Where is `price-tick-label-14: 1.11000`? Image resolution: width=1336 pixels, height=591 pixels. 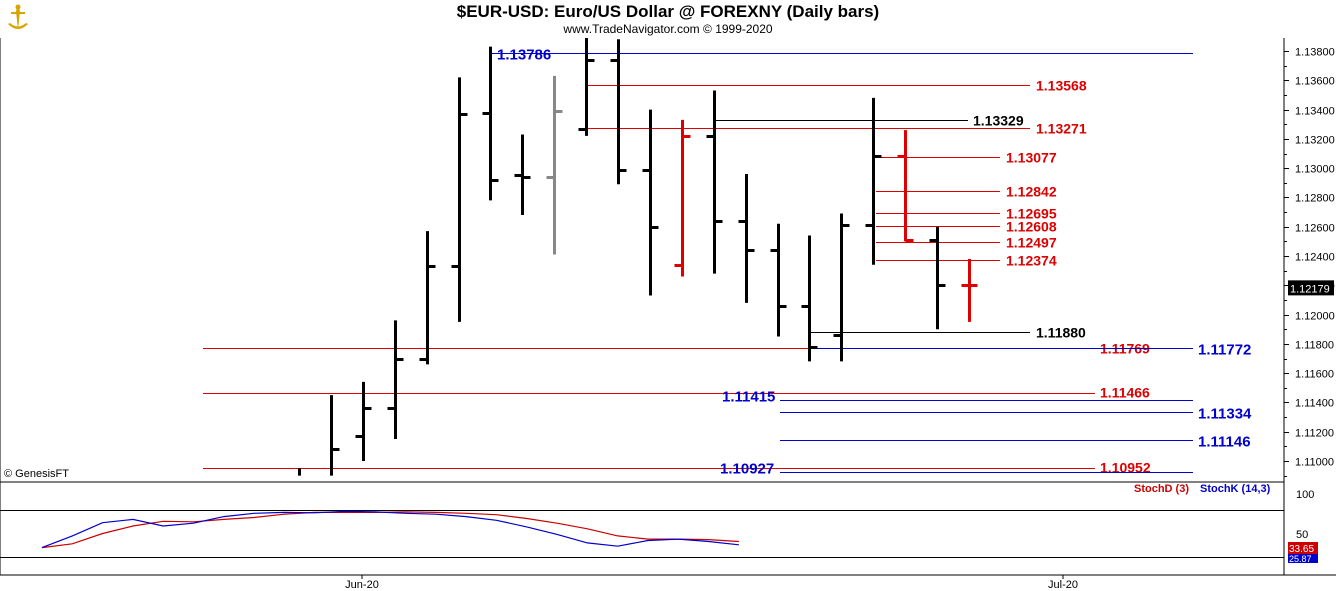 price-tick-label-14: 1.11000 is located at coordinates (1314, 463).